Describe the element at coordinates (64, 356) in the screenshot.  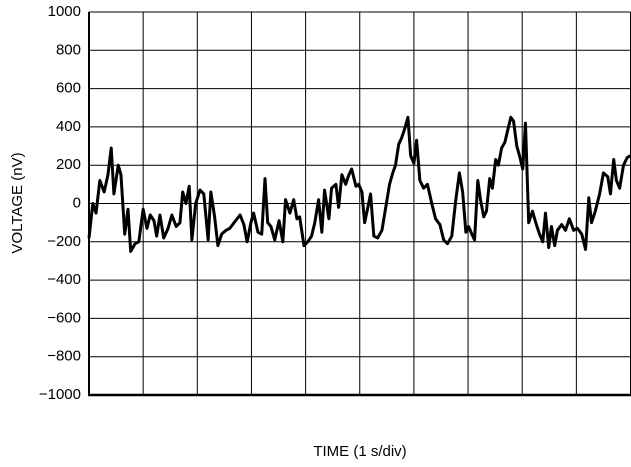
I see `y-tick-label: −800` at that location.